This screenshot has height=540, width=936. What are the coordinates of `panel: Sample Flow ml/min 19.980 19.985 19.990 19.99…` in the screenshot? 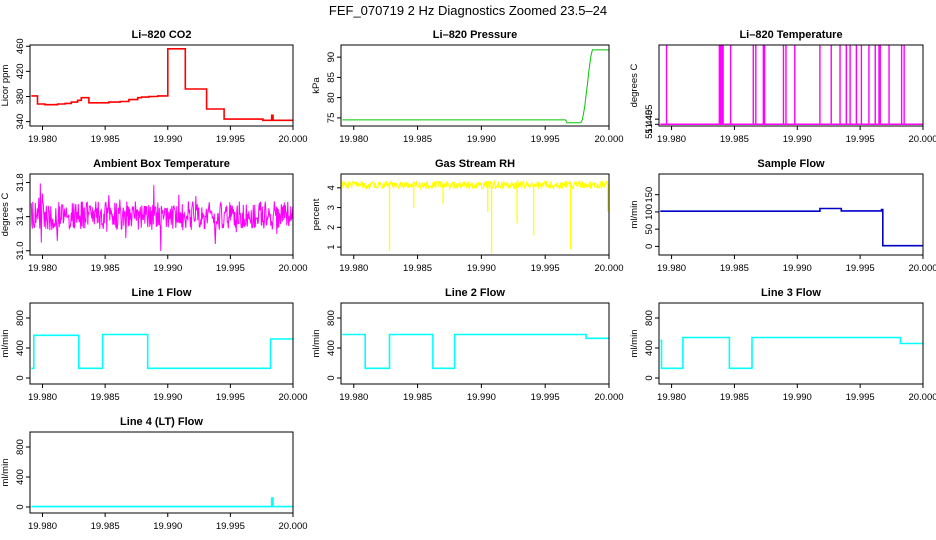 It's located at (782, 216).